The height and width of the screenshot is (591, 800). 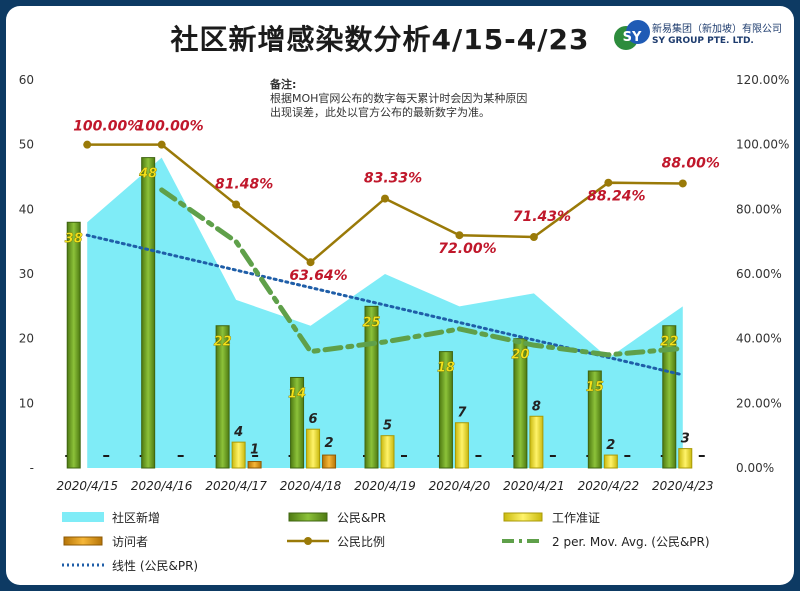 What do you see at coordinates (595, 387) in the screenshot?
I see `citizens-label: 15` at bounding box center [595, 387].